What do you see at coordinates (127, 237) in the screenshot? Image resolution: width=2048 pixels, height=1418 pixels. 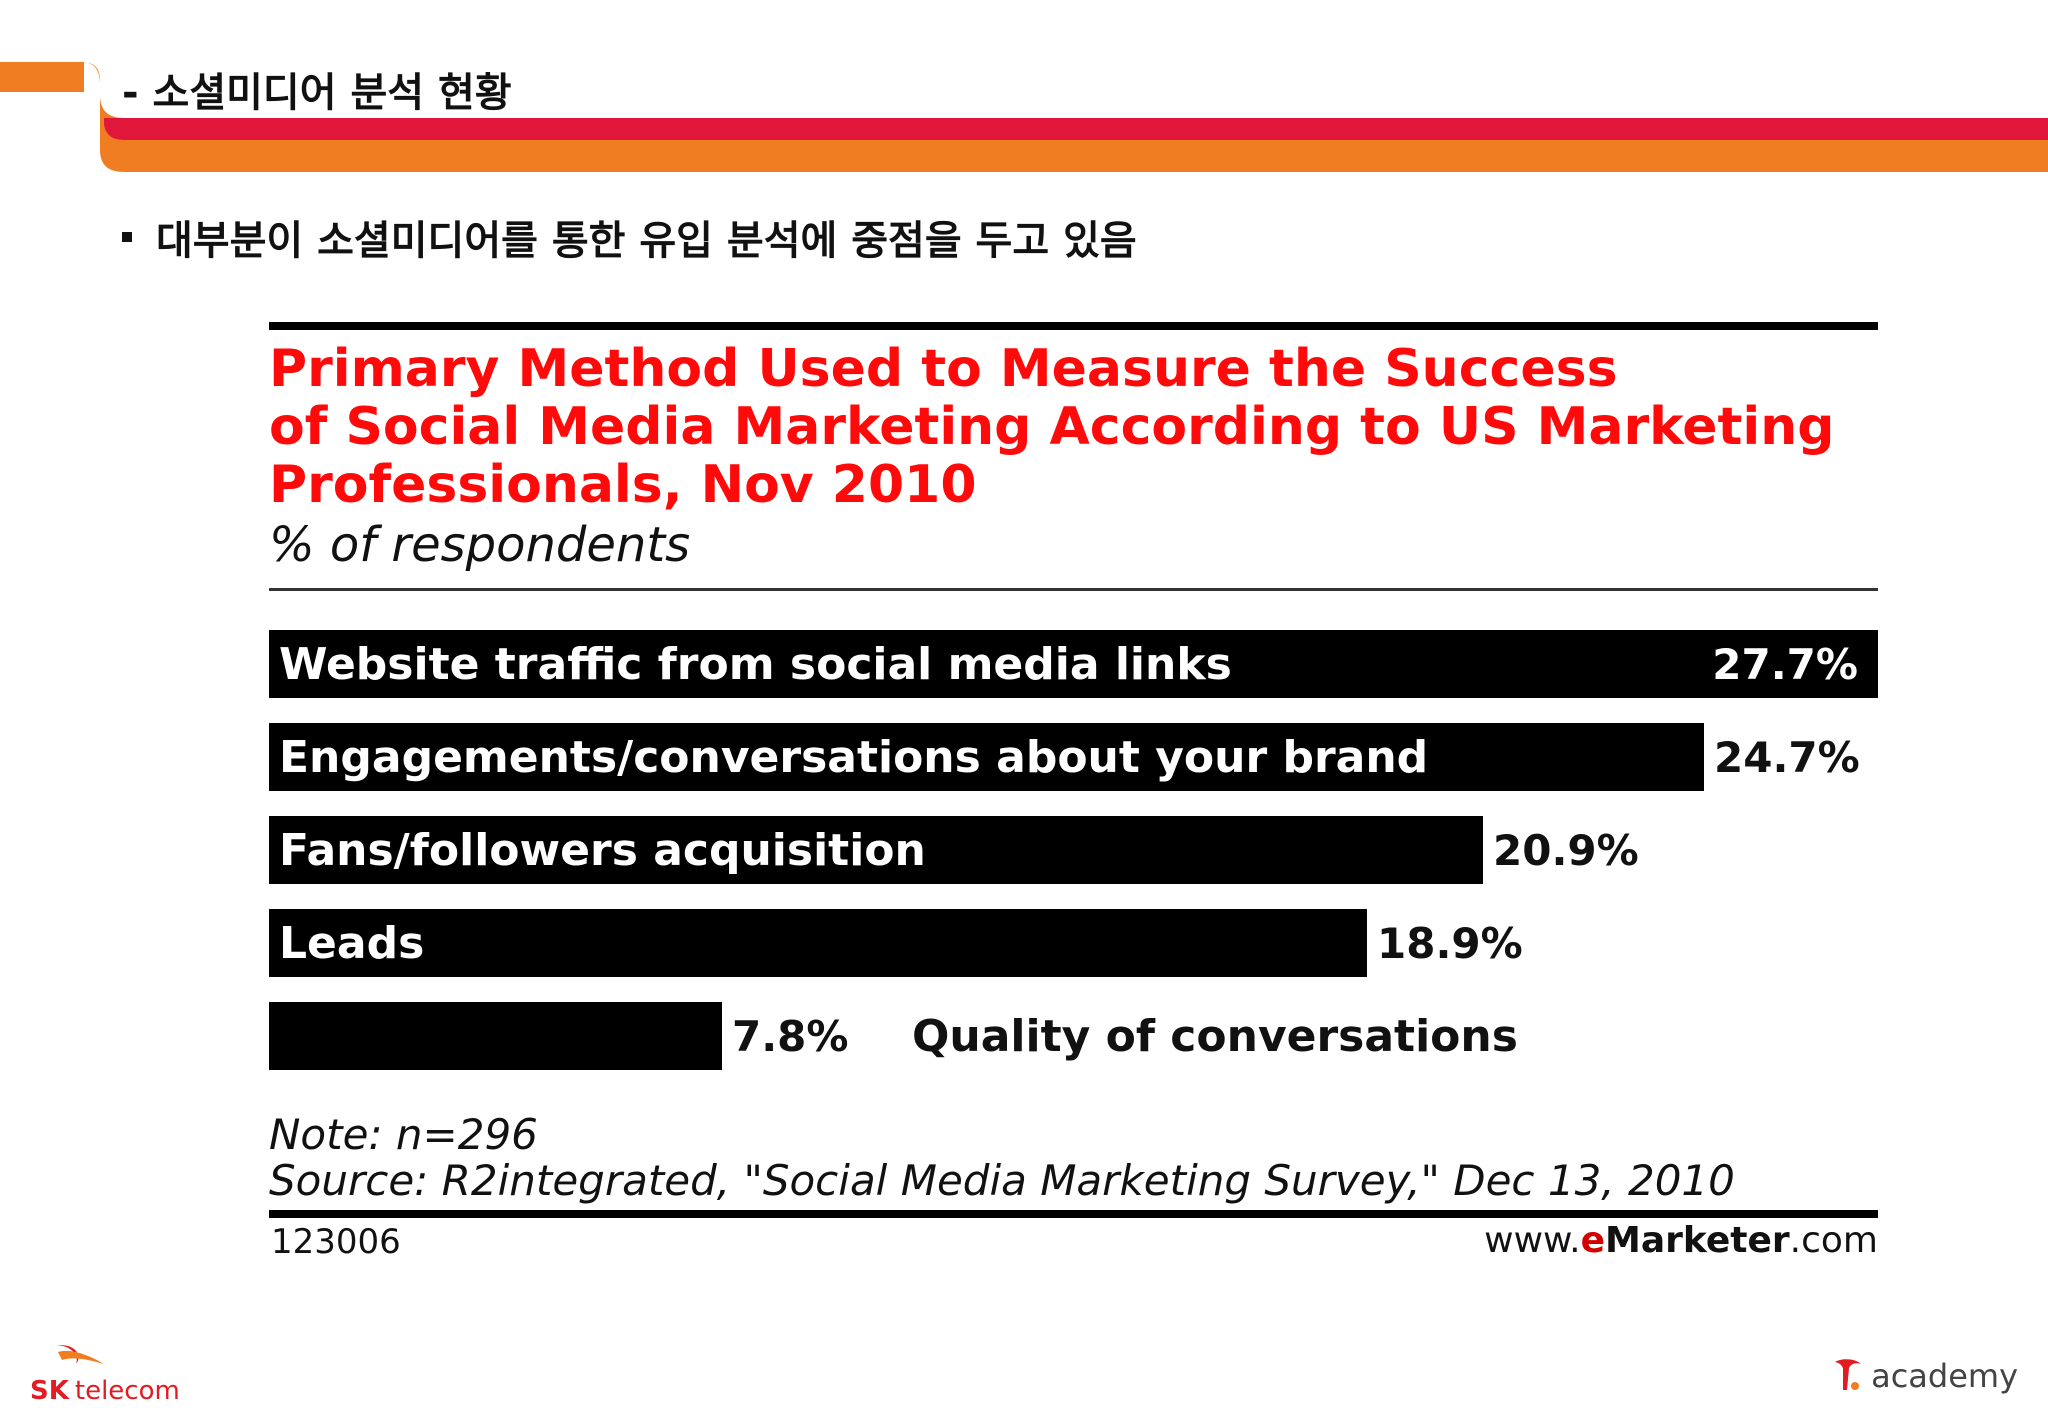 I see `bullet-marker` at bounding box center [127, 237].